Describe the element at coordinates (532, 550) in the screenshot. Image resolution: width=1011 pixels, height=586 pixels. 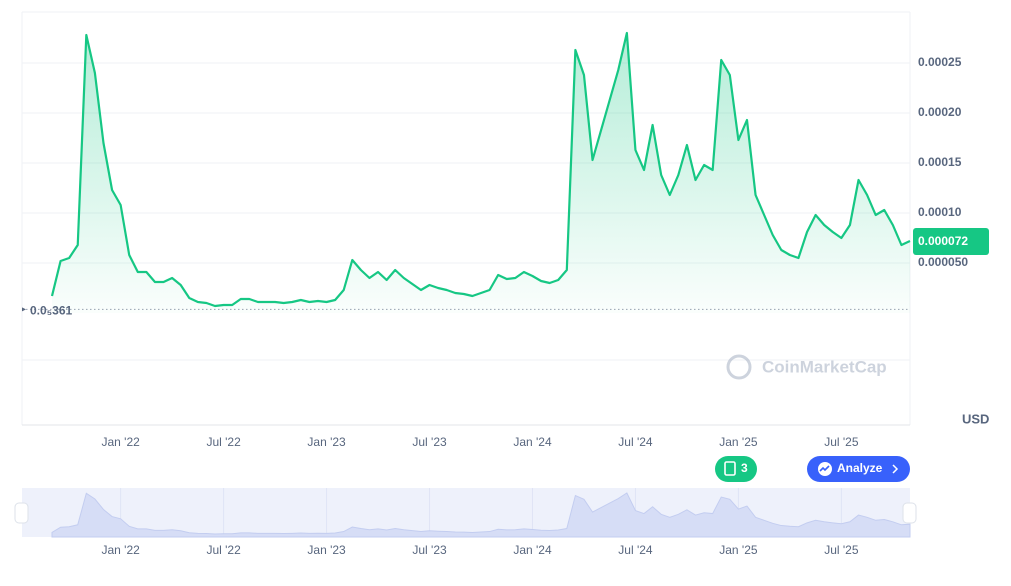
I see `navigator-x-label: Jan '24` at that location.